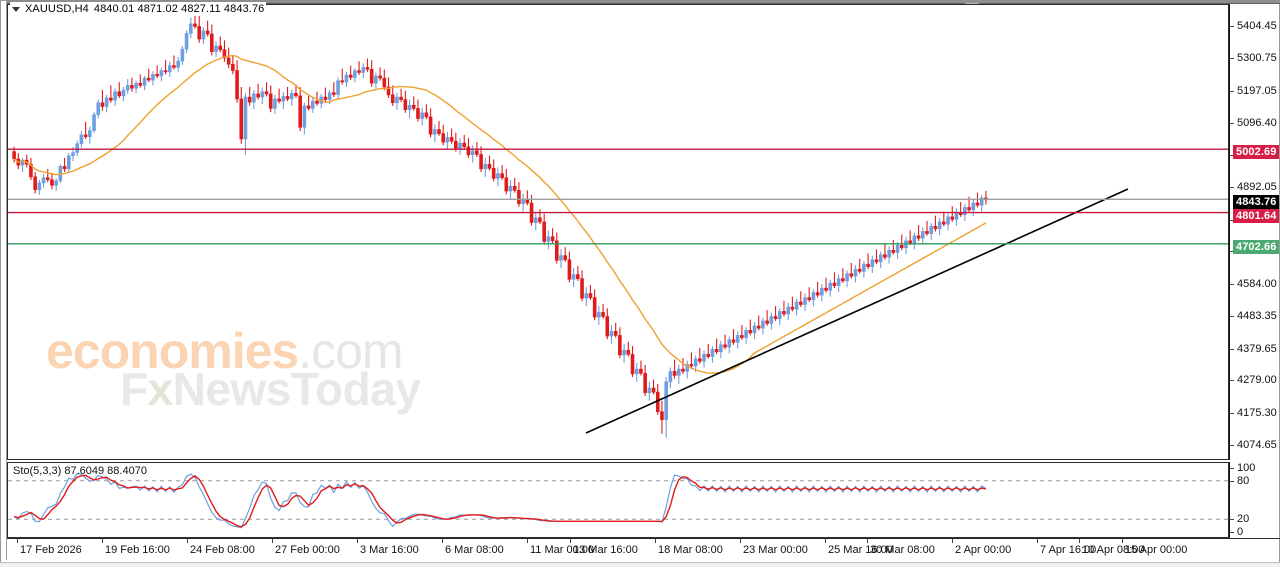  Describe the element at coordinates (1229, 232) in the screenshot. I see `price-axis-line` at that location.